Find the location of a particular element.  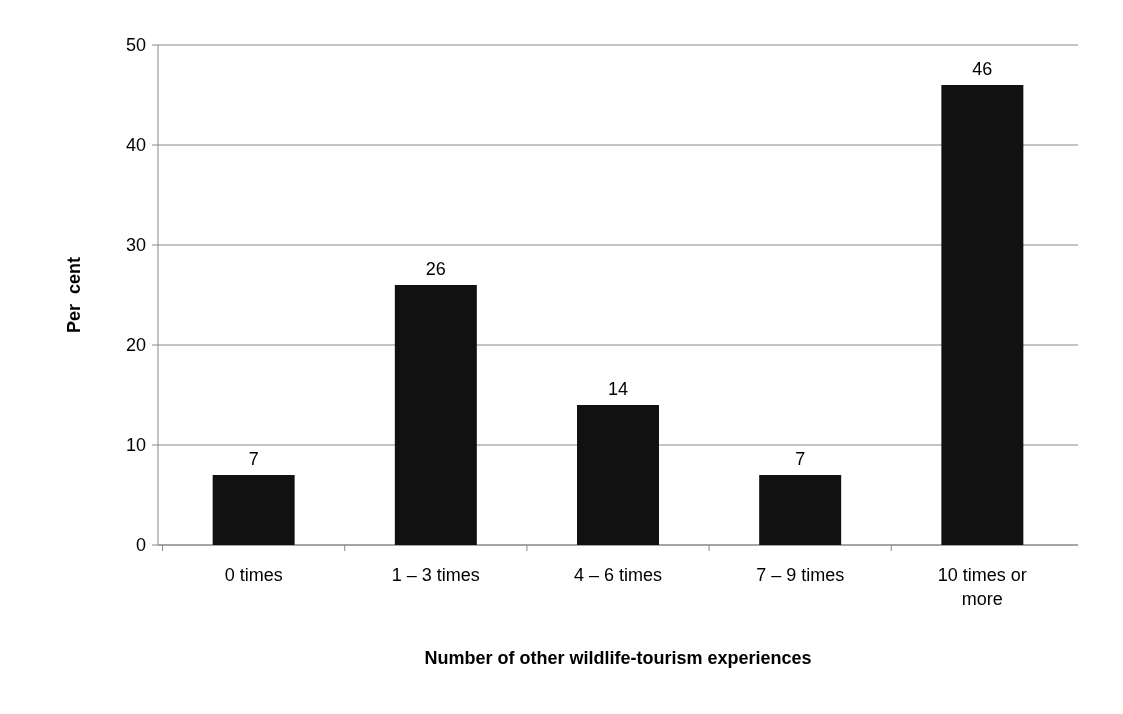

y-tick-label: 0 is located at coordinates (140, 545).